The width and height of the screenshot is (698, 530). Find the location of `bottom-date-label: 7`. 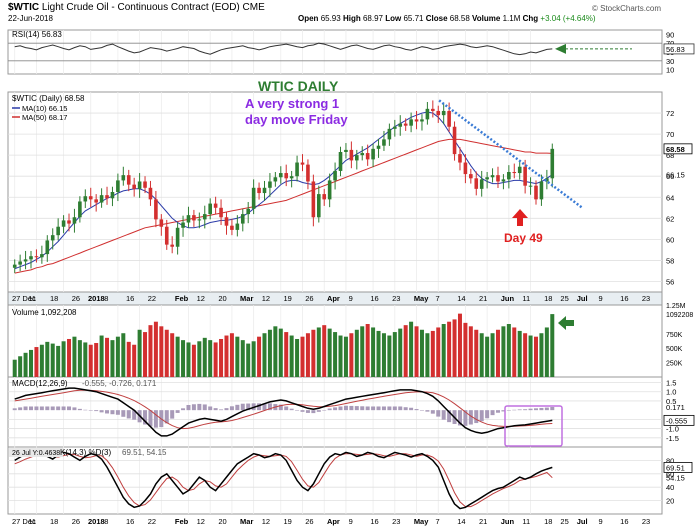

bottom-date-label: 7 is located at coordinates (438, 521).